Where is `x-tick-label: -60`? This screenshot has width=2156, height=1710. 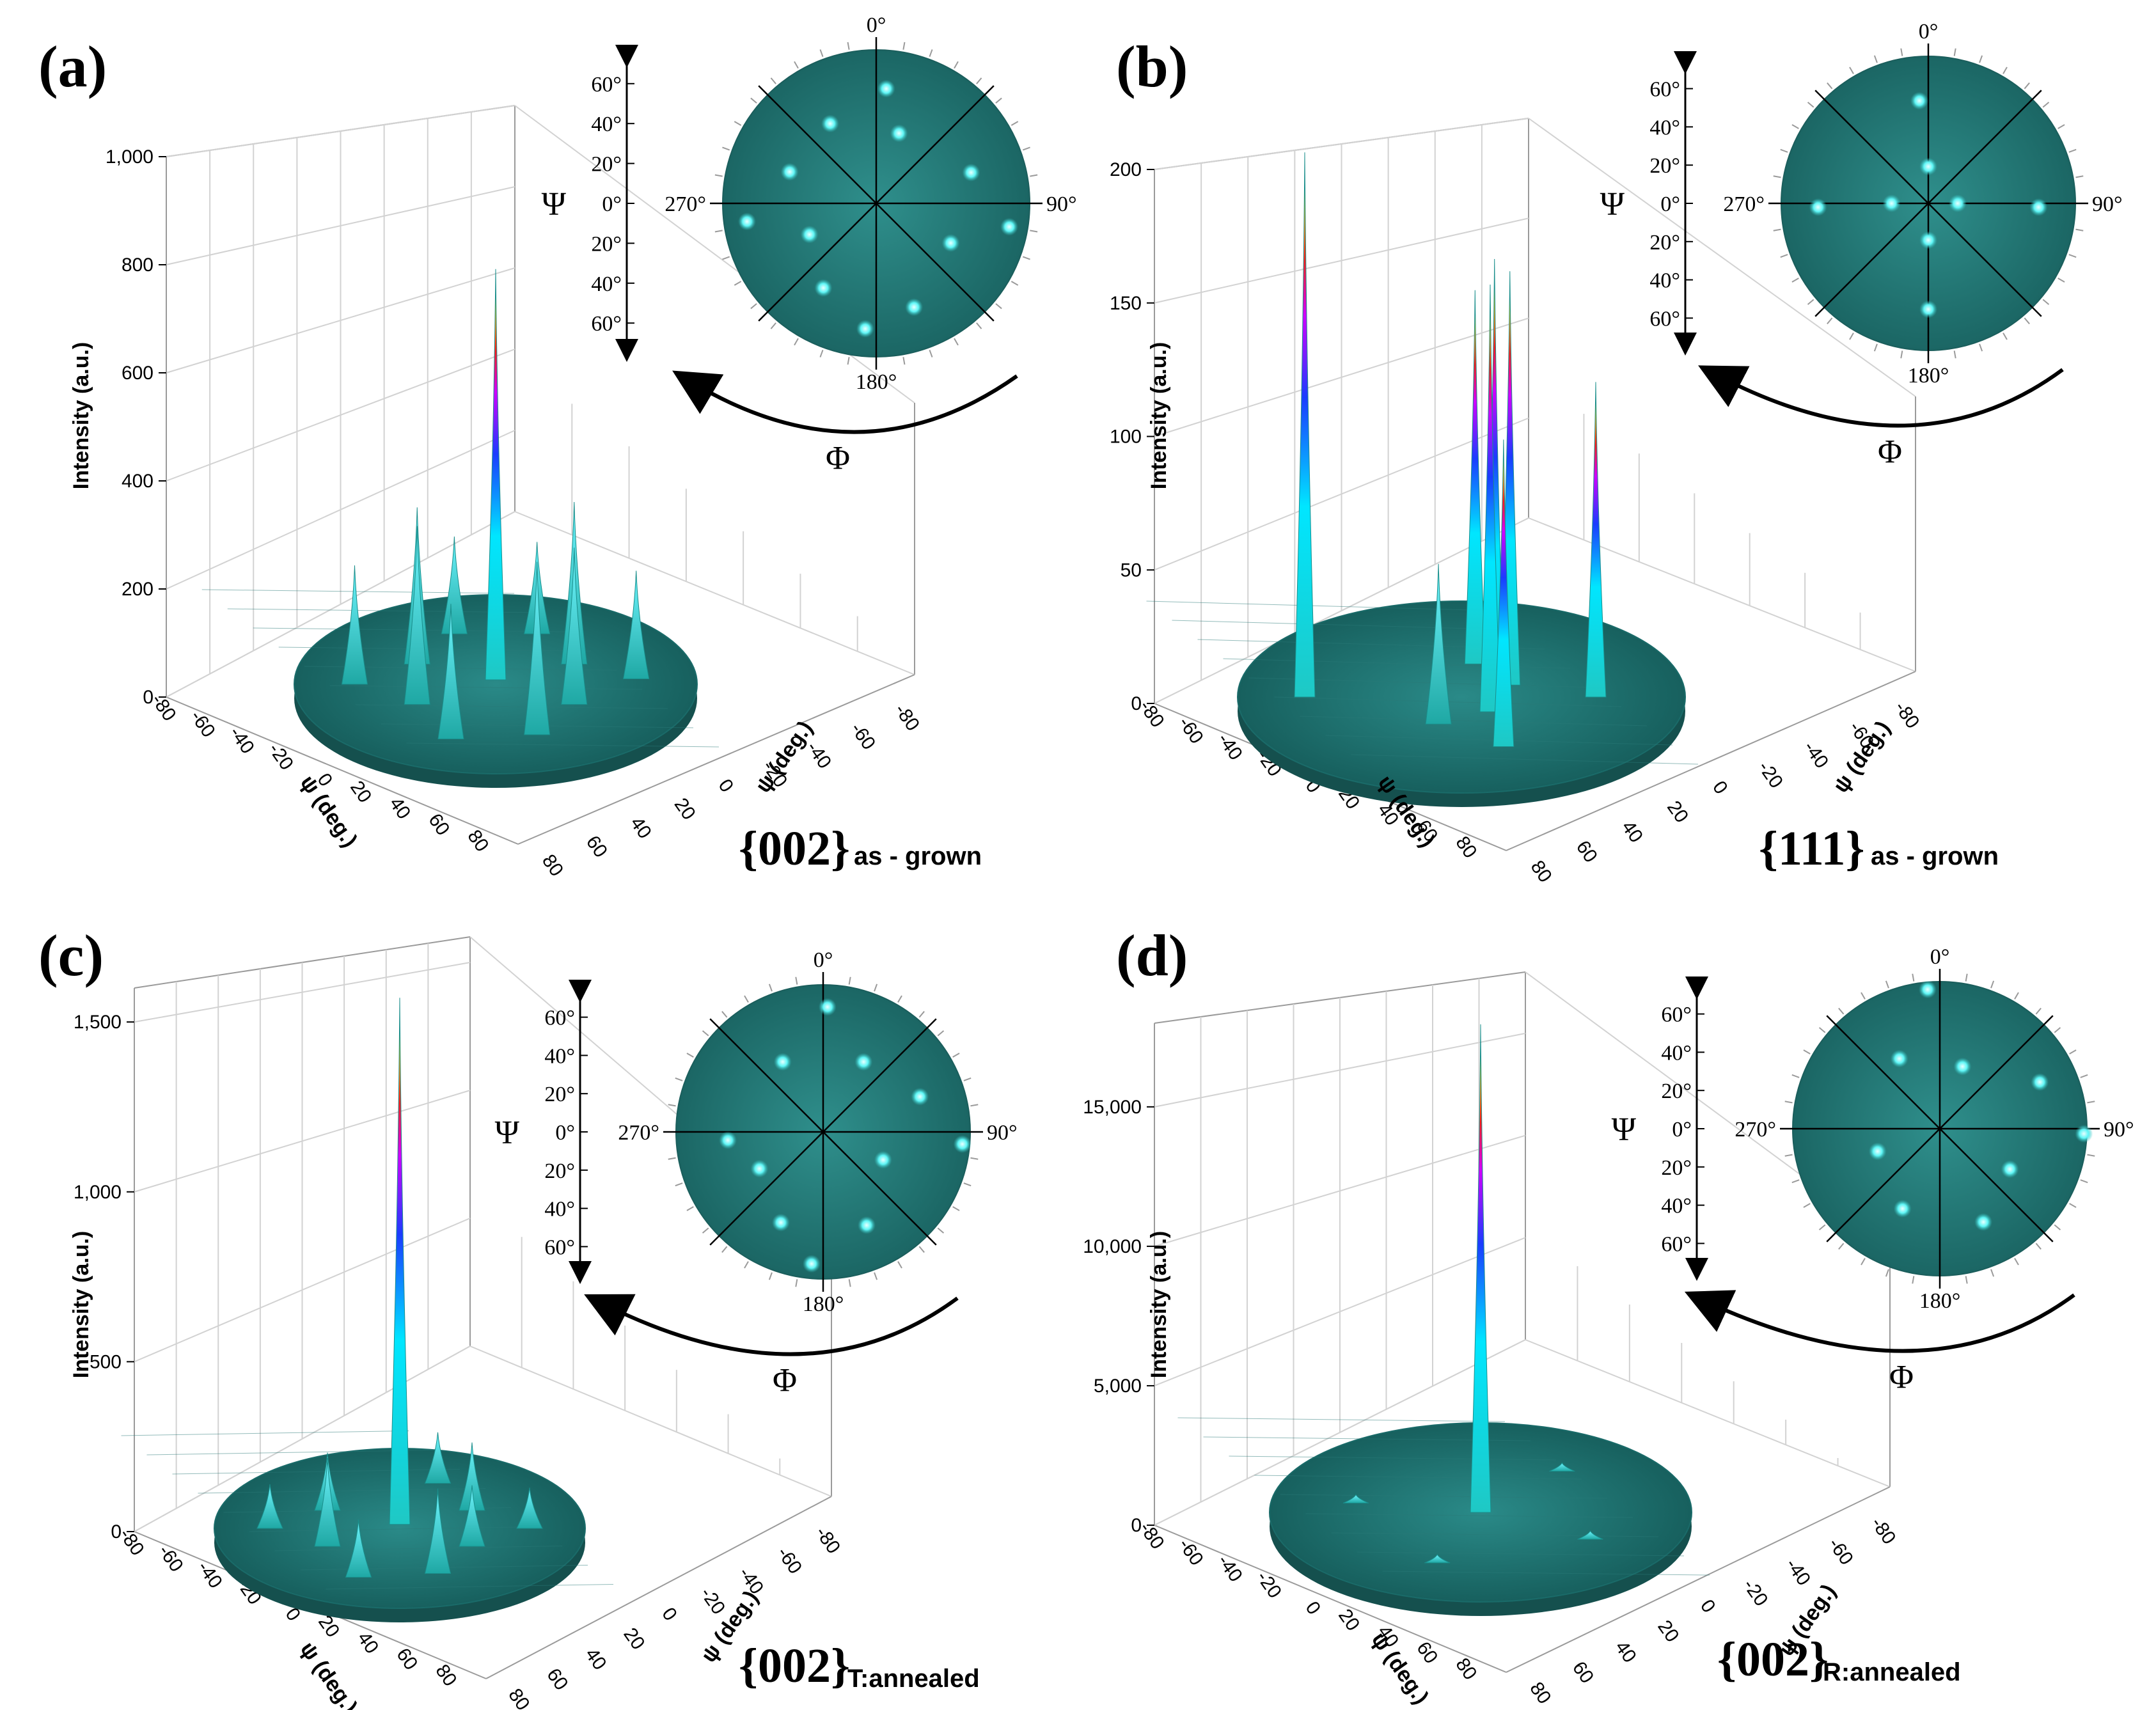
x-tick-label: -60 is located at coordinates (170, 1558).